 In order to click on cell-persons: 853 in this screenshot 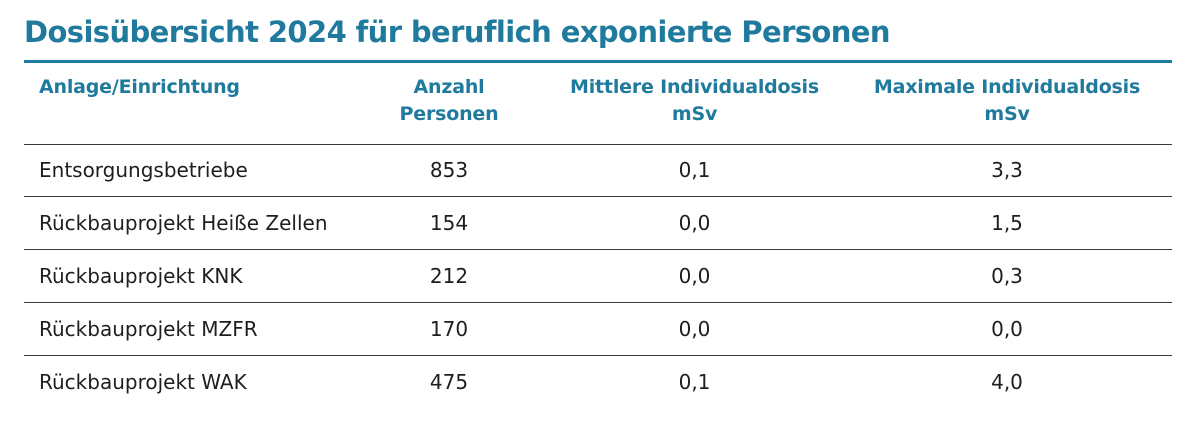, I will do `click(449, 171)`.